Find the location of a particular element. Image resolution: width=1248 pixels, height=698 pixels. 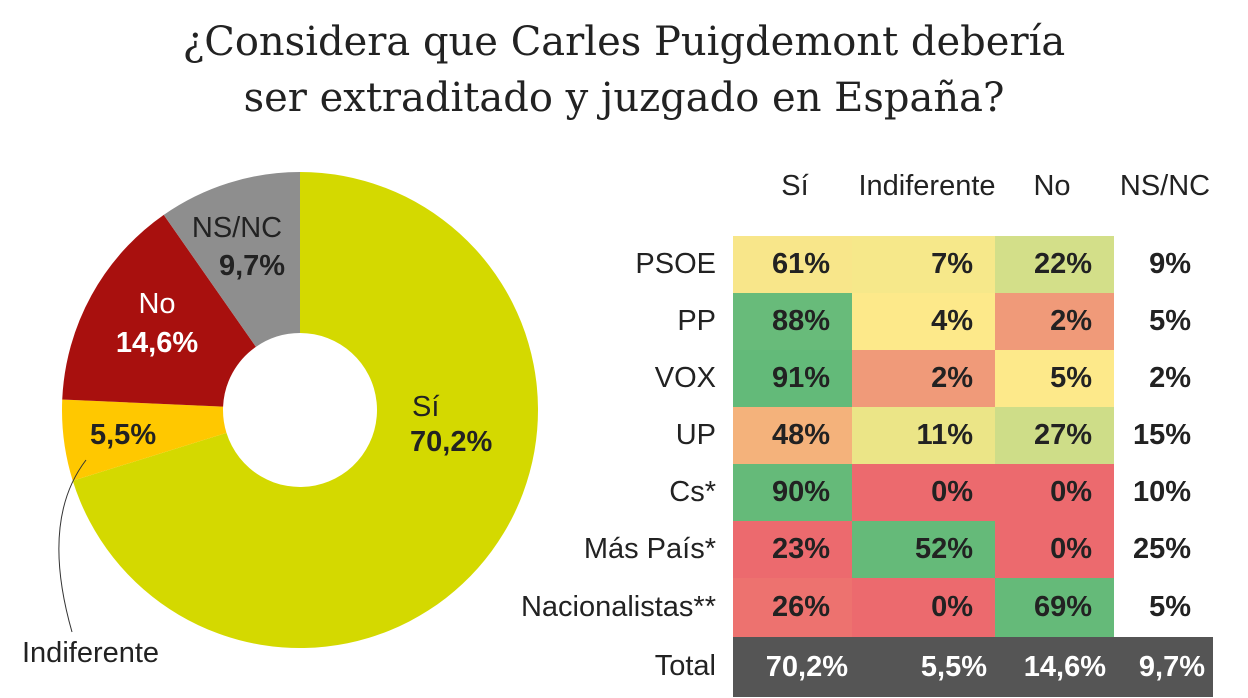

heatmap-cell: 22% is located at coordinates (1054, 264).